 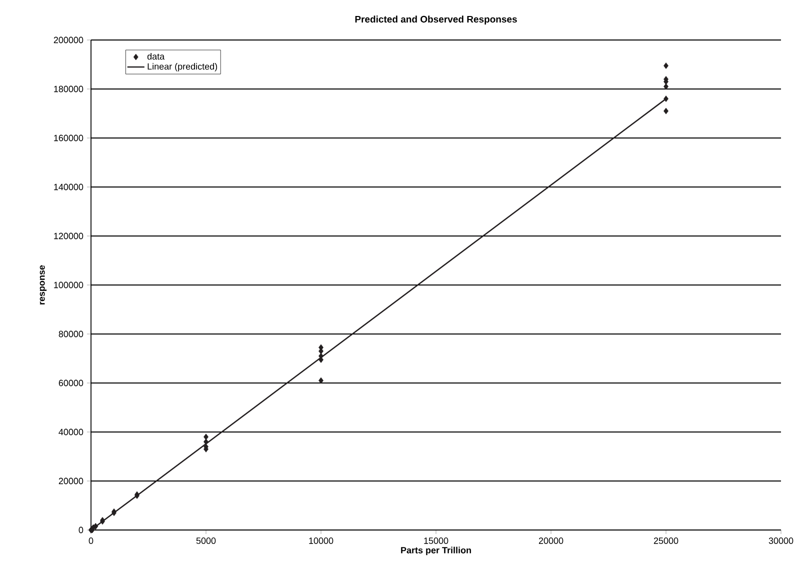 I want to click on x-tick-label: 10000, so click(x=321, y=541).